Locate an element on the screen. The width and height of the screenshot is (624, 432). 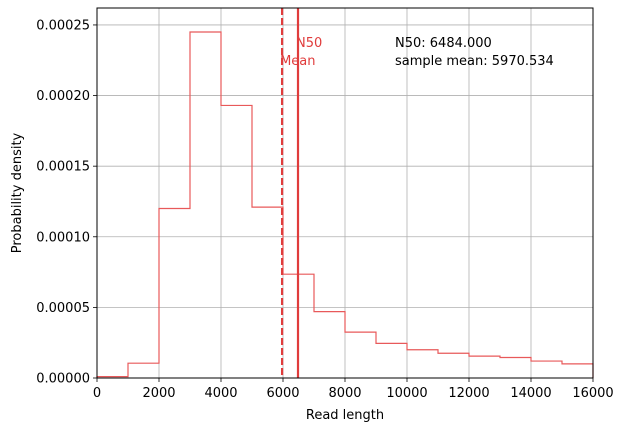
x-tick-label: 14000 is located at coordinates (530, 393).